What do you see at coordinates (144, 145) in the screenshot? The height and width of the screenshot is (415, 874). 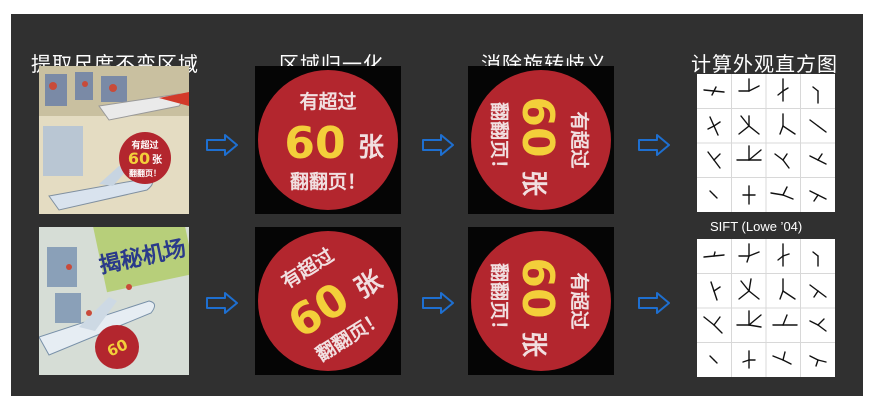 I see `sticker-small-line1-top: 有超过` at bounding box center [144, 145].